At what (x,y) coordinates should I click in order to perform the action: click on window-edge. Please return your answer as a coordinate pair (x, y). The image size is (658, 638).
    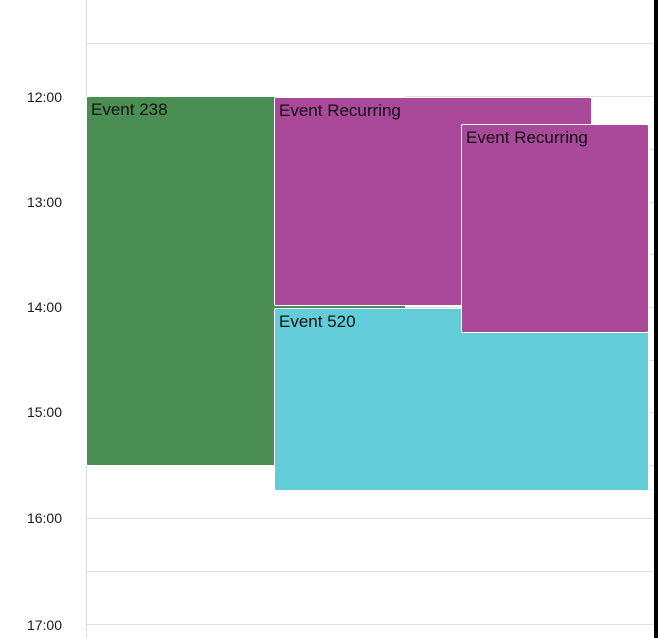
    Looking at the image, I should click on (656, 319).